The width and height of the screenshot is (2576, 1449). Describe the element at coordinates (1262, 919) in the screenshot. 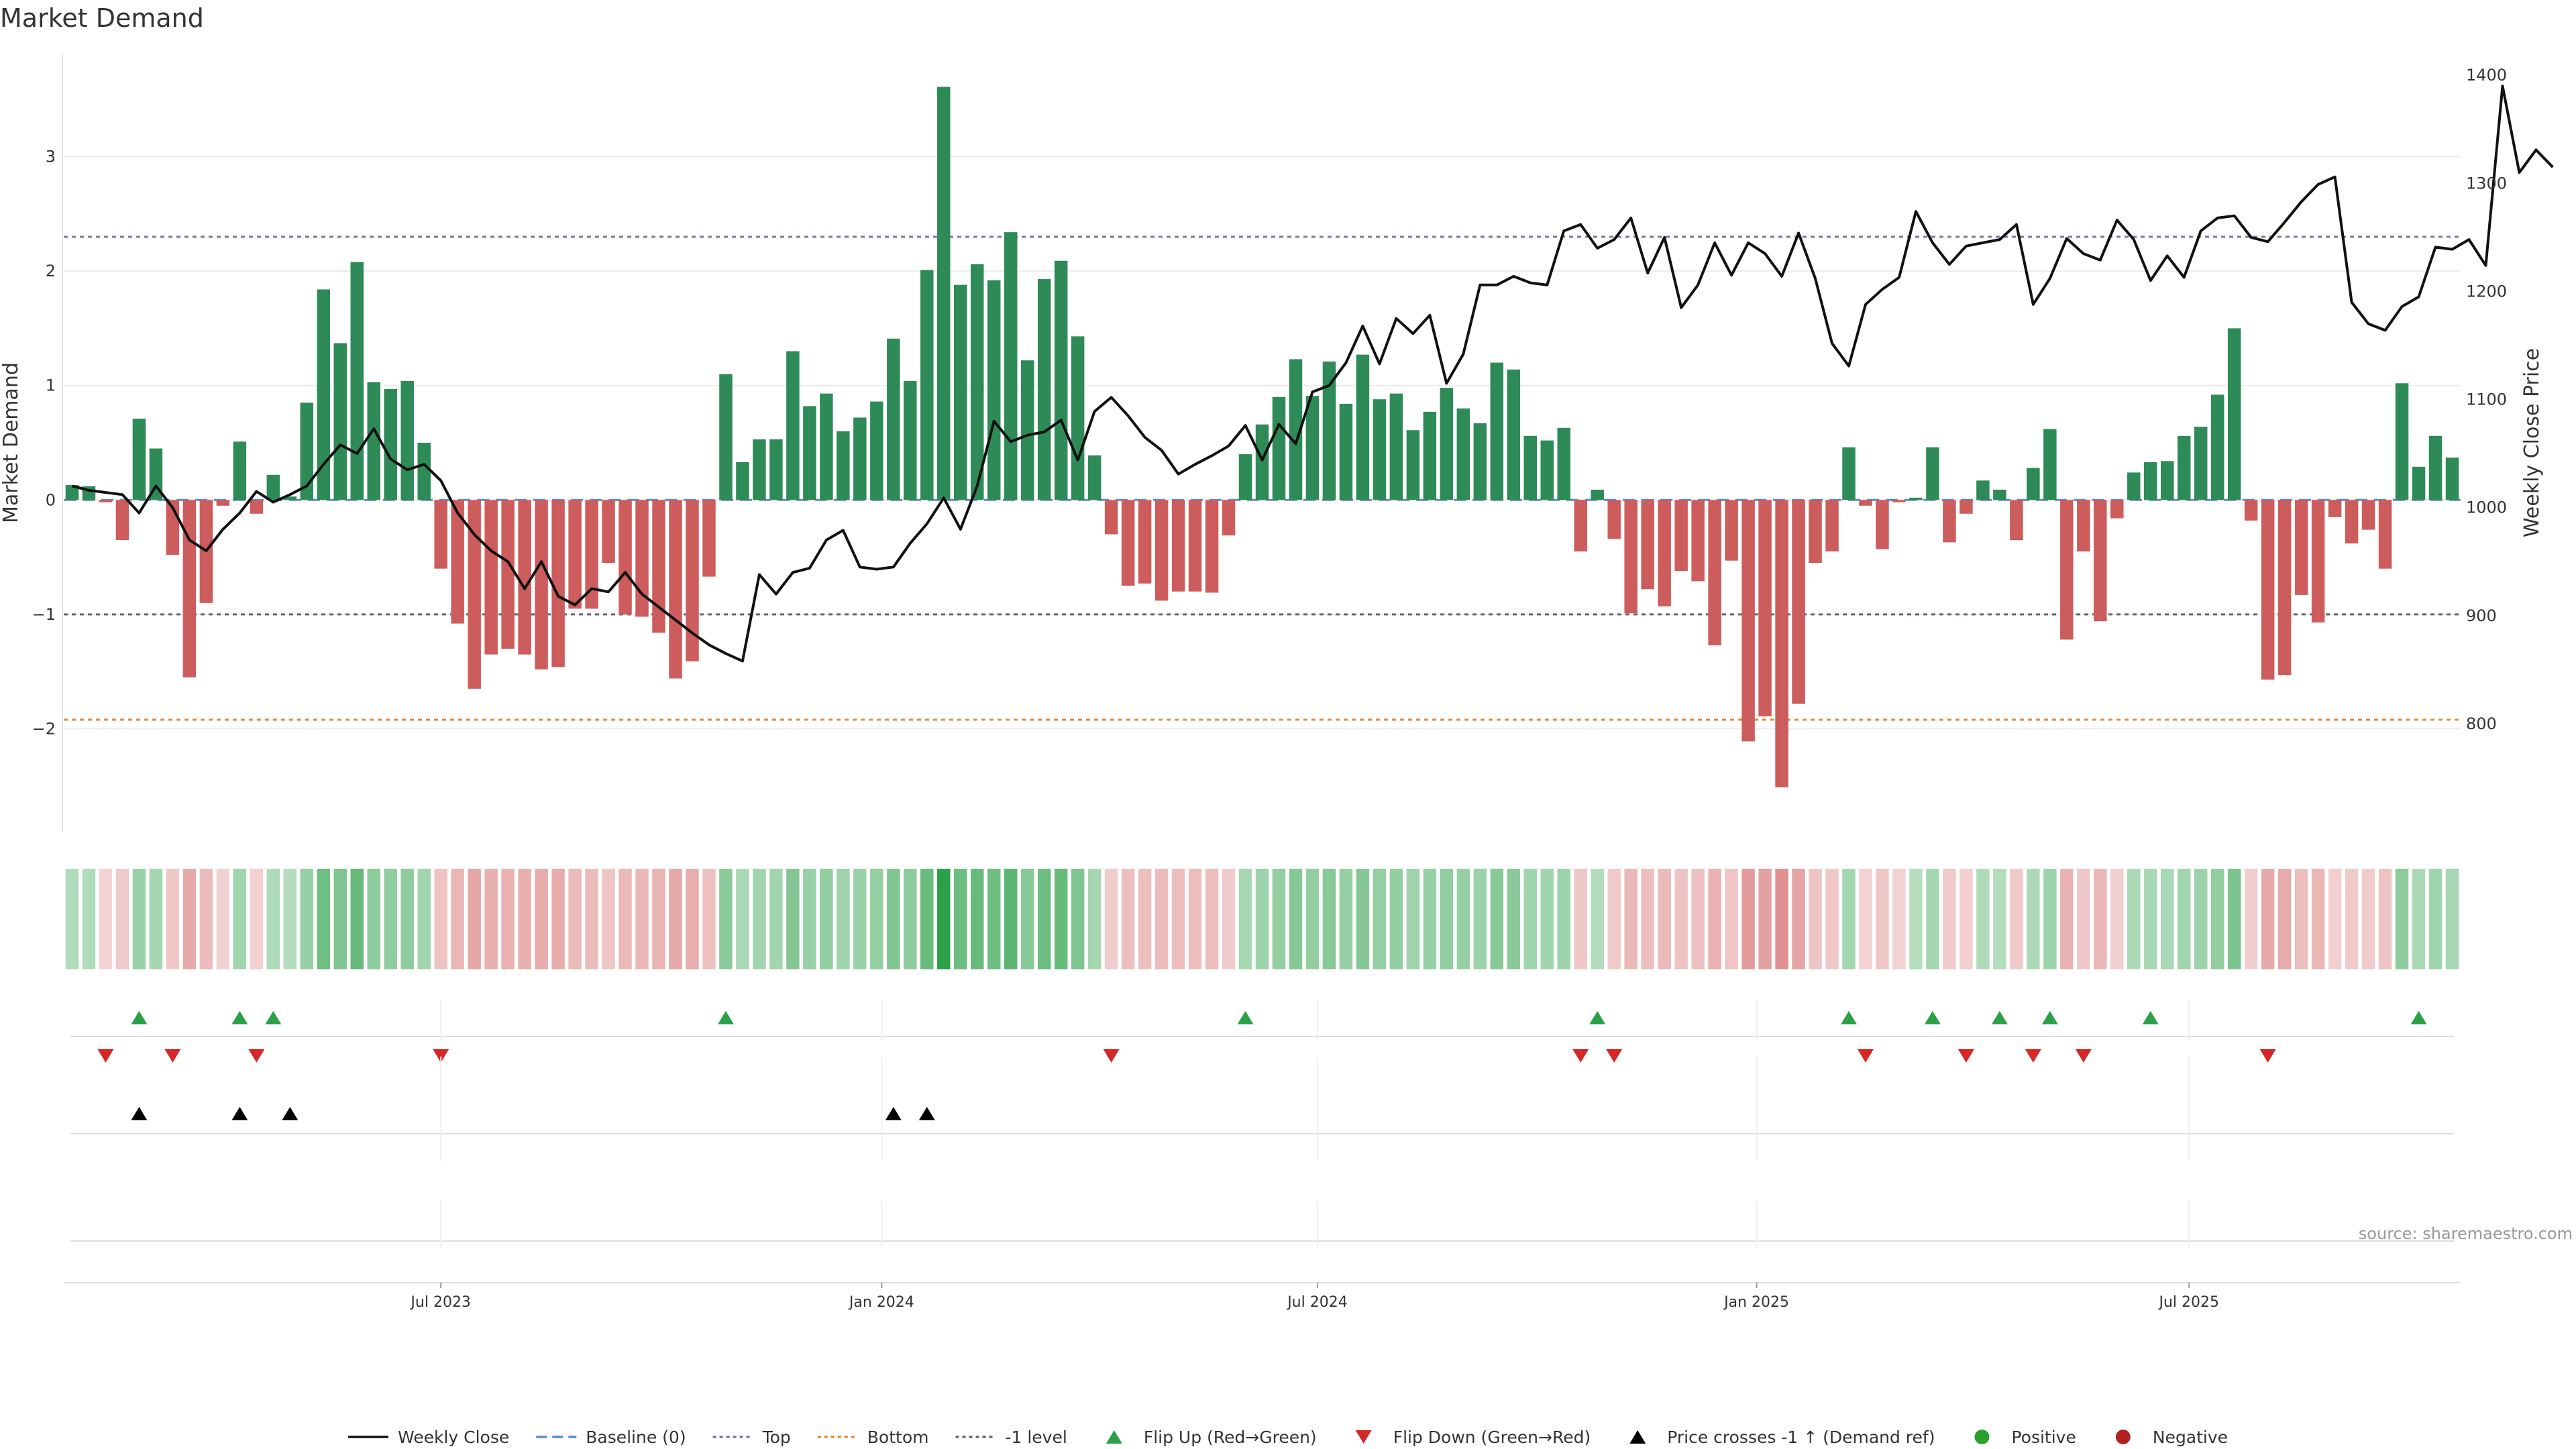

I see `demand-heat-strip` at that location.